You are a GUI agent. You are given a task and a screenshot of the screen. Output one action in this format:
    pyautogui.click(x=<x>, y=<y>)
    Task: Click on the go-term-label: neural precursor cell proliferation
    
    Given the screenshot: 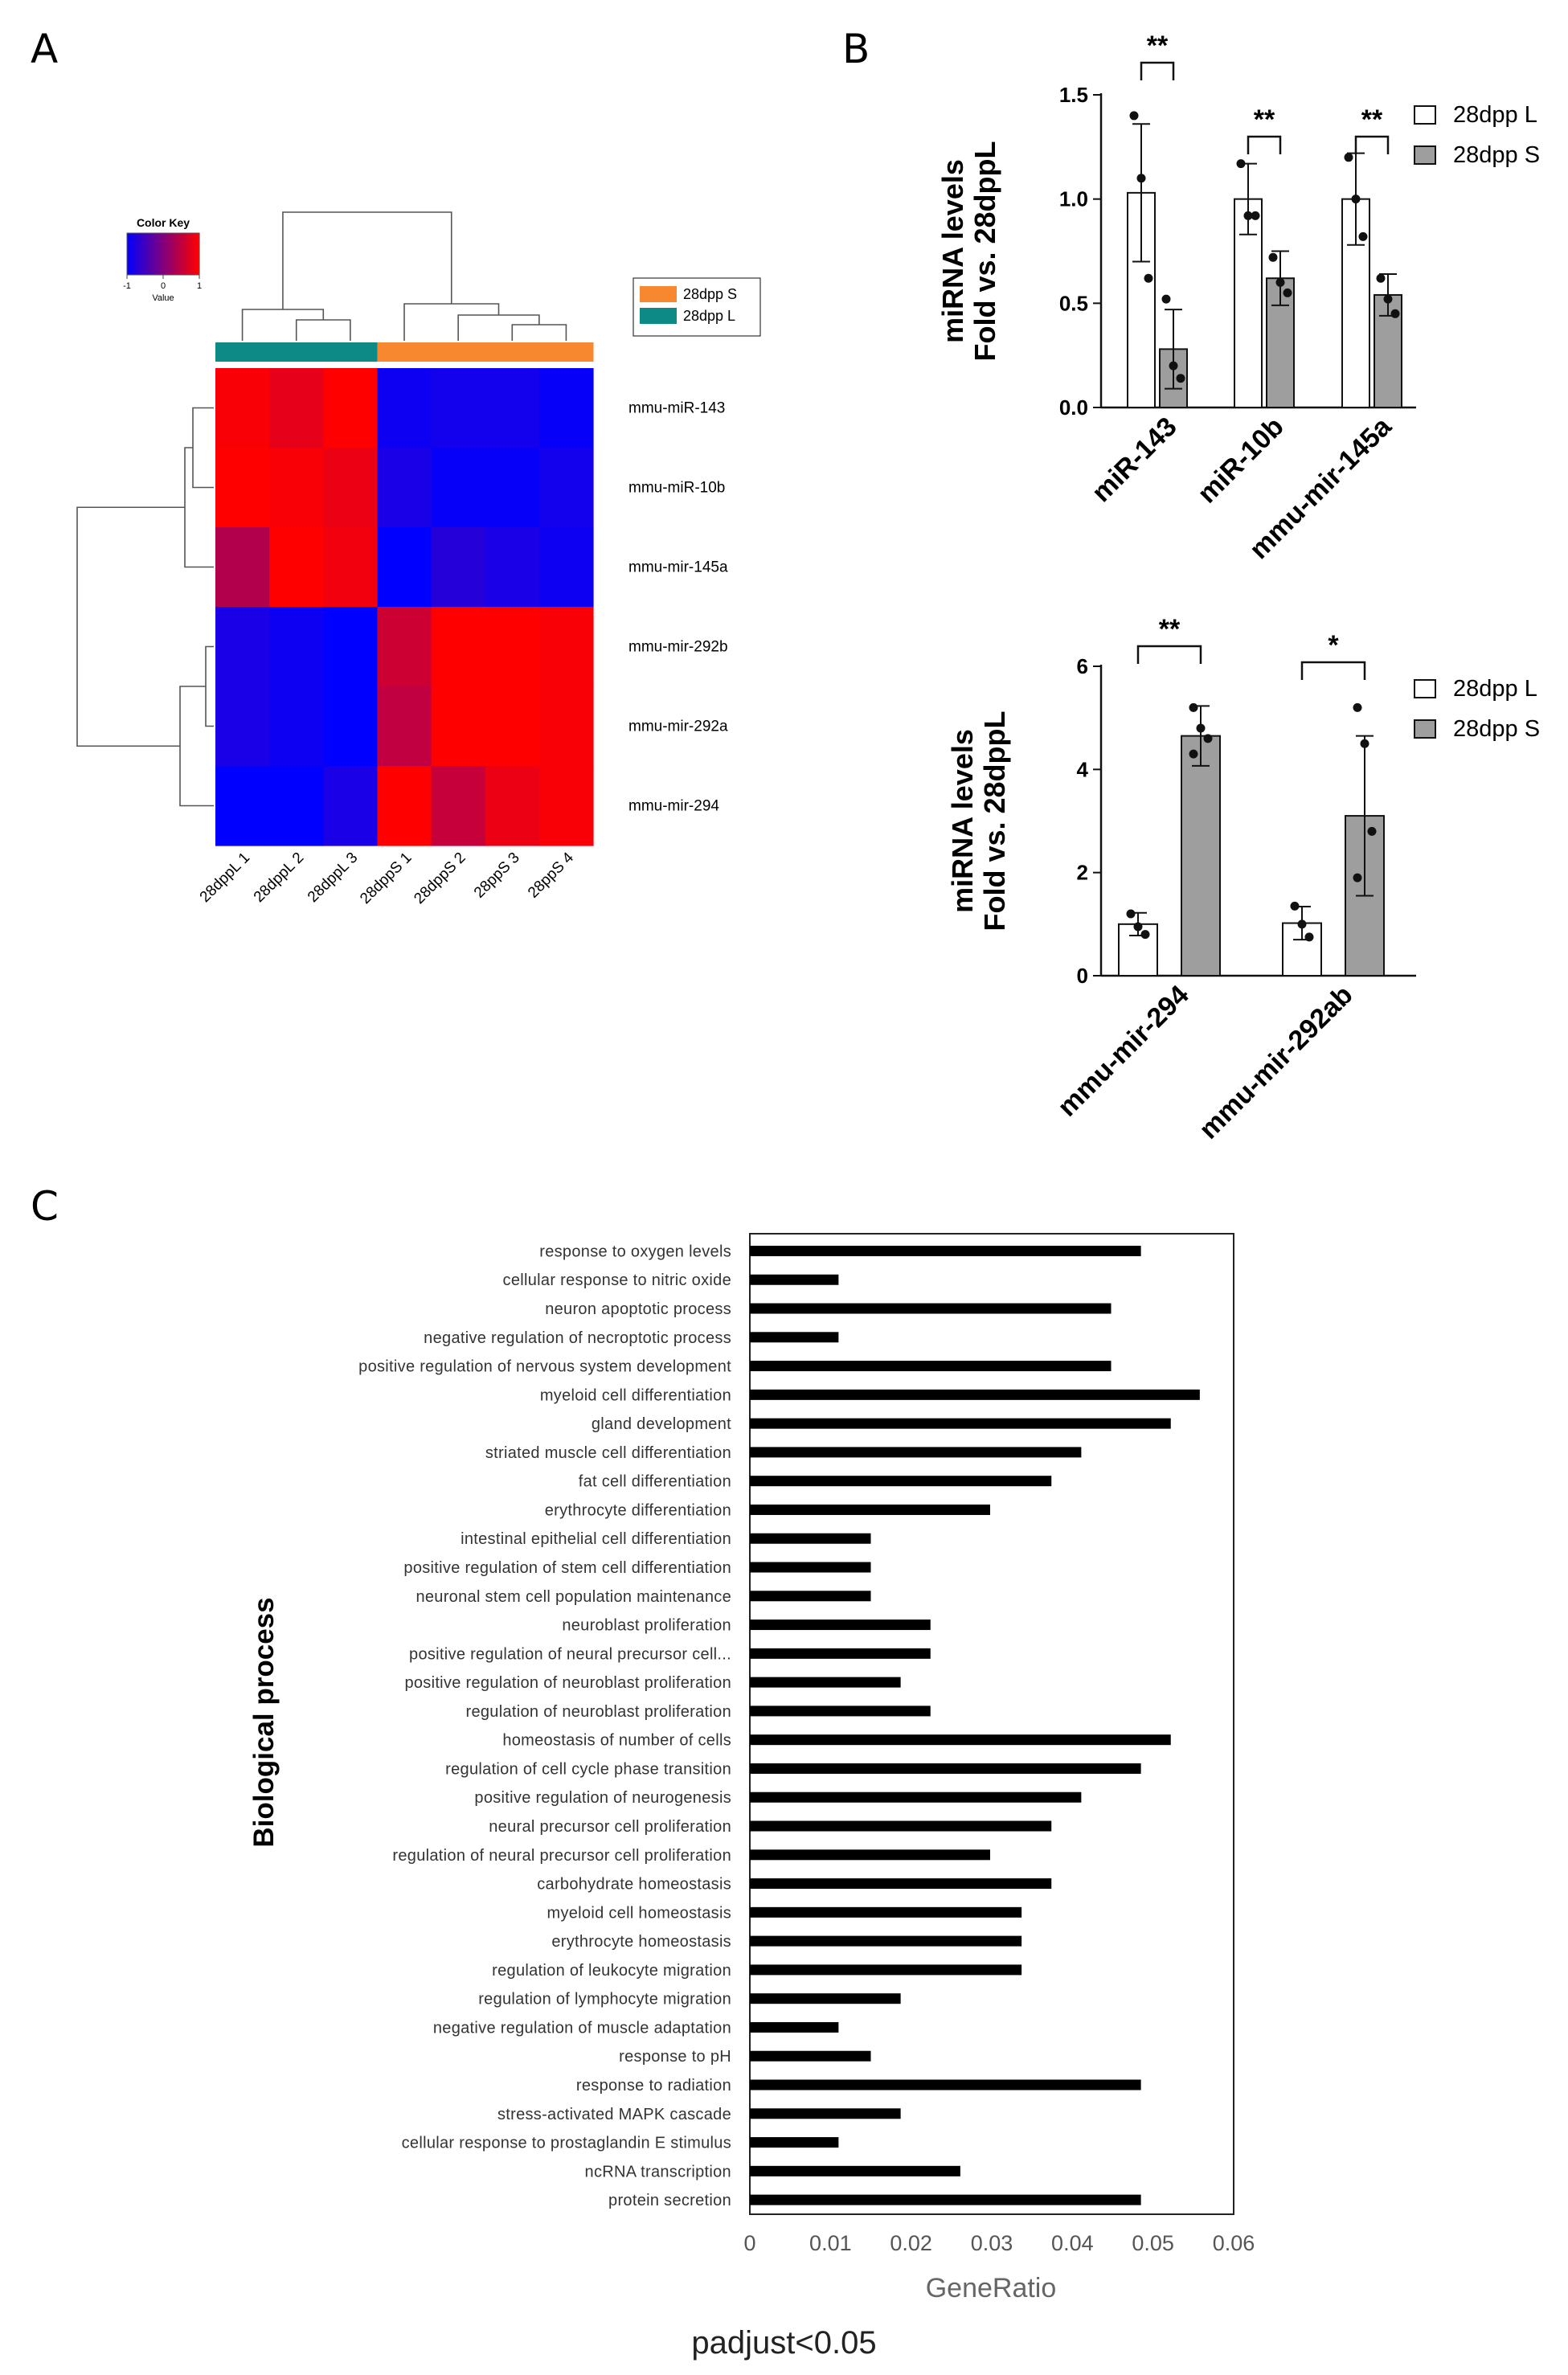 What is the action you would take?
    pyautogui.click(x=610, y=1827)
    